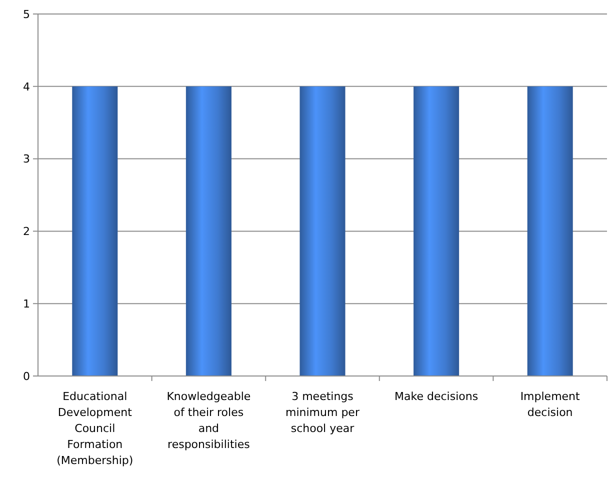 The height and width of the screenshot is (502, 609). I want to click on y-tick-label: 4, so click(26, 87).